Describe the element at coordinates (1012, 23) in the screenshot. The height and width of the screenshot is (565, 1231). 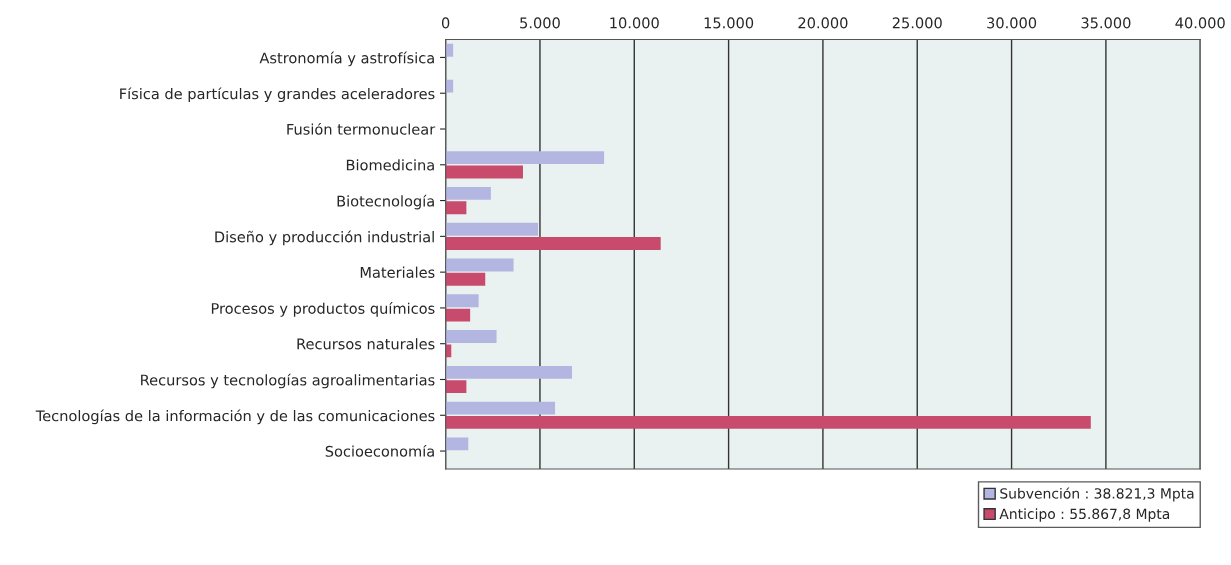
I see `x-tick-label: 30.000` at that location.